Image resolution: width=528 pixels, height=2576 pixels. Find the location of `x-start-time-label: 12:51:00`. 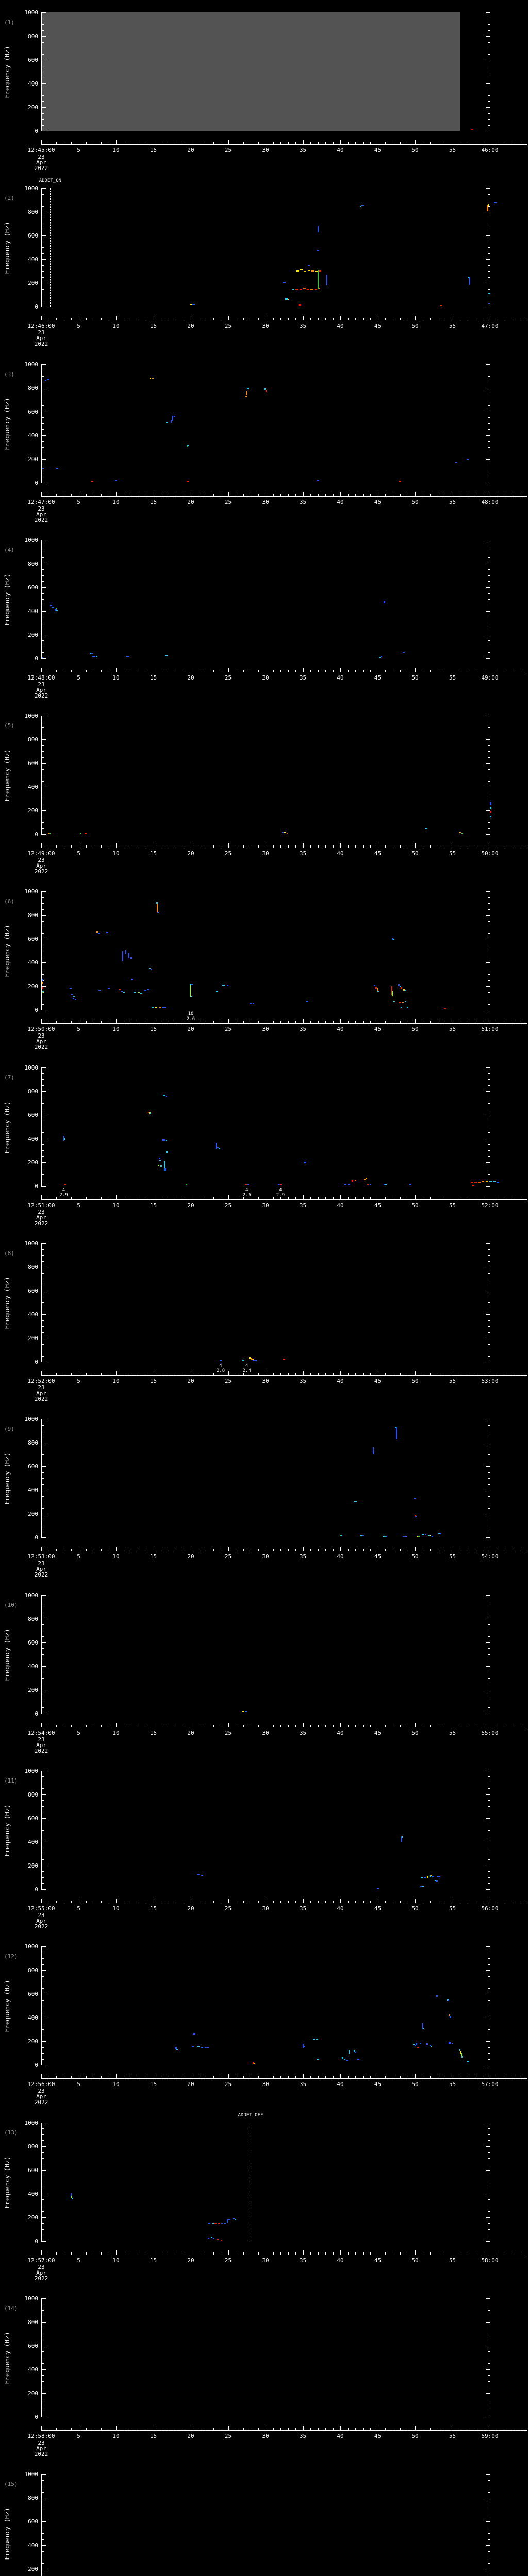

x-start-time-label: 12:51:00 is located at coordinates (41, 1205).